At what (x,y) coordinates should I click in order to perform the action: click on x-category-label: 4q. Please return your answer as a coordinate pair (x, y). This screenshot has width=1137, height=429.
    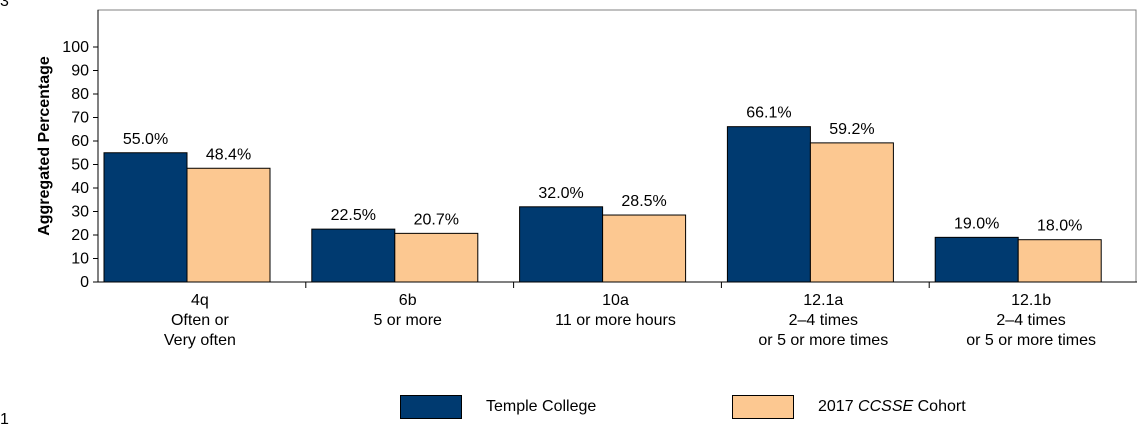
    Looking at the image, I should click on (200, 300).